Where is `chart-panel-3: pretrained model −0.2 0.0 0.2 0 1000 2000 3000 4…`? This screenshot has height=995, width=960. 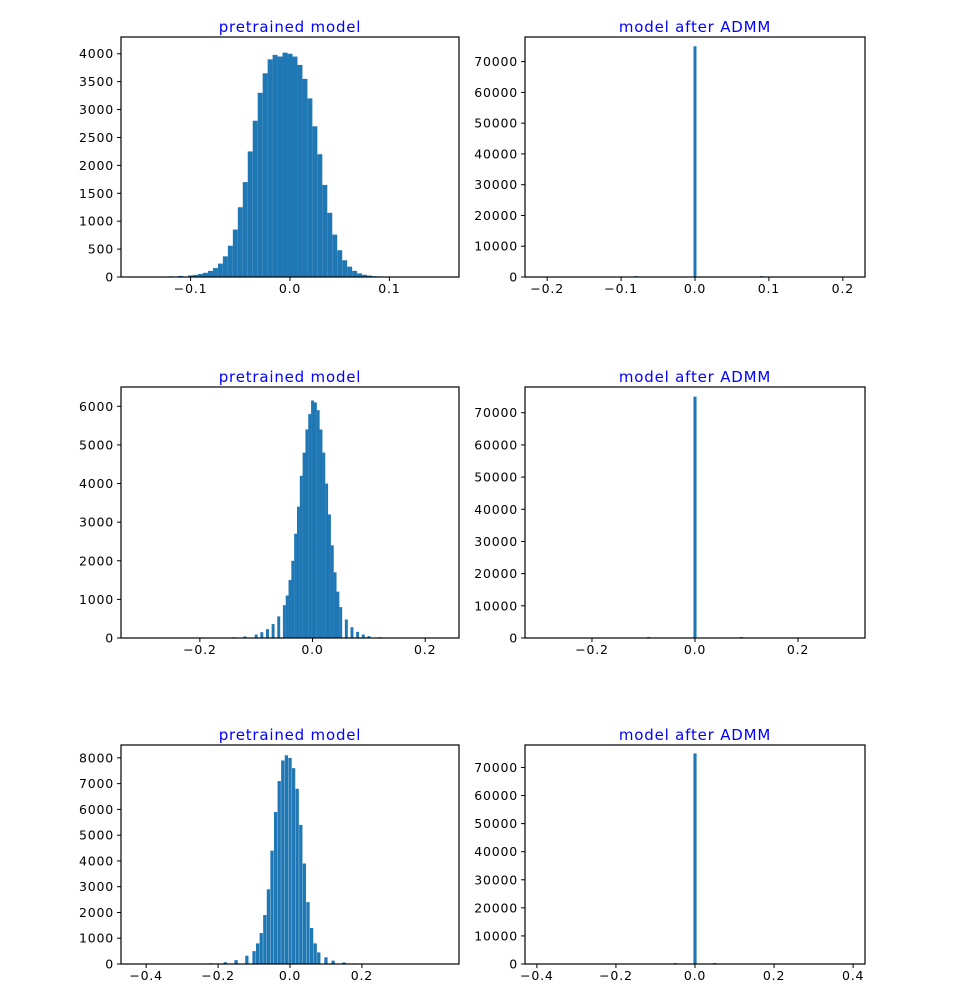 chart-panel-3: pretrained model −0.2 0.0 0.2 0 1000 2000 3000 4… is located at coordinates (269, 512).